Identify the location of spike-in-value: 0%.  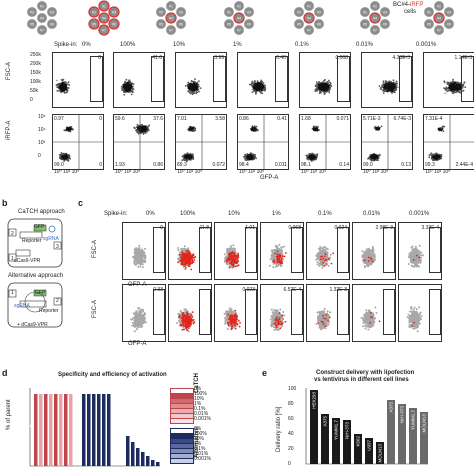
(86, 45).